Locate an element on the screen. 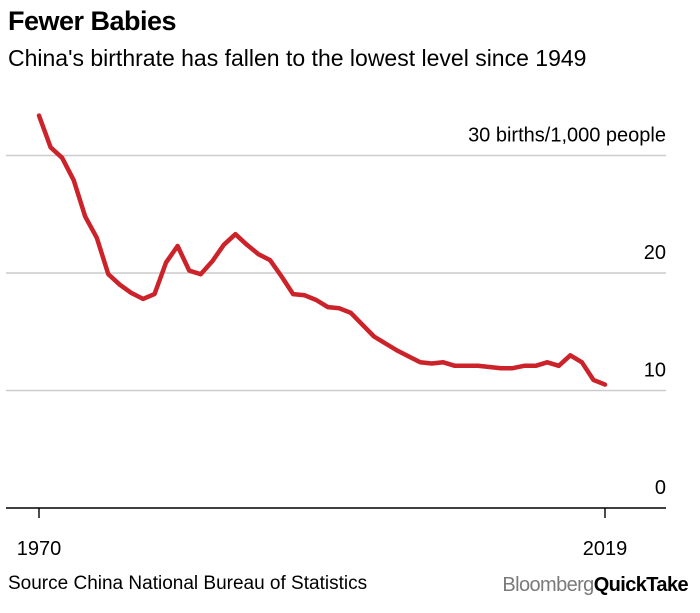 The image size is (700, 613). x-tick-label-2019: 2019 is located at coordinates (605, 549).